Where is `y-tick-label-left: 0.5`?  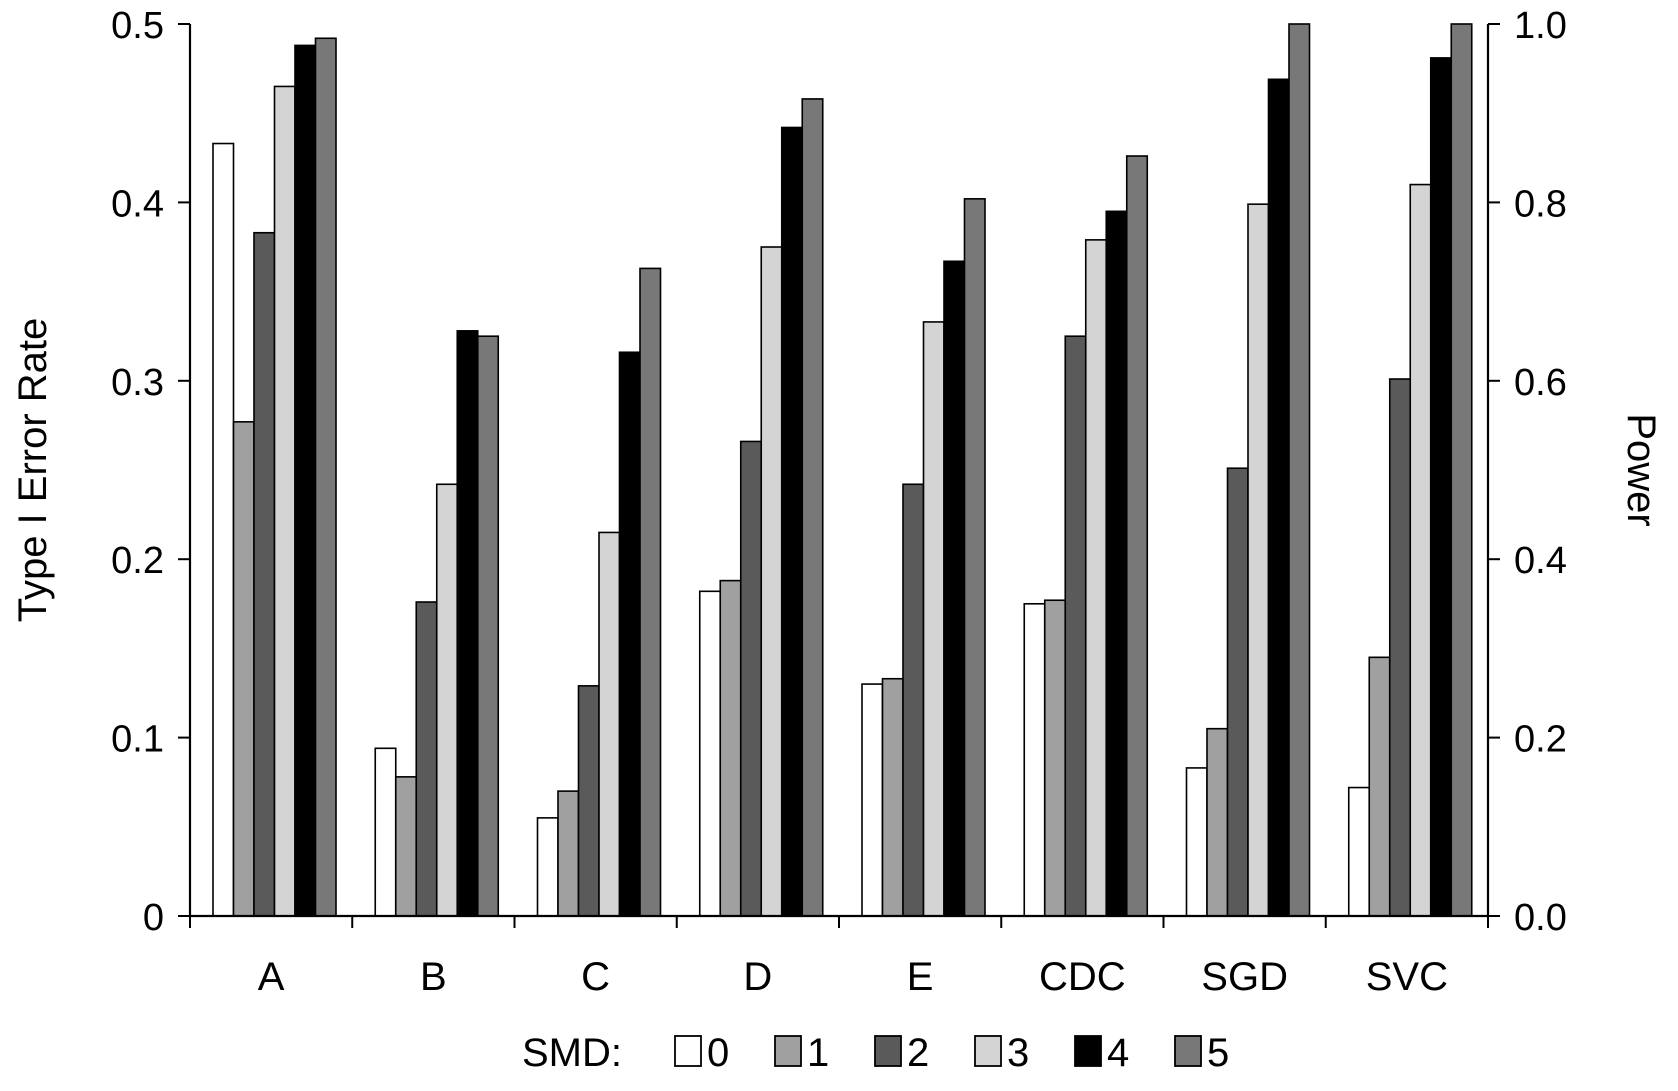 y-tick-label-left: 0.5 is located at coordinates (137, 26).